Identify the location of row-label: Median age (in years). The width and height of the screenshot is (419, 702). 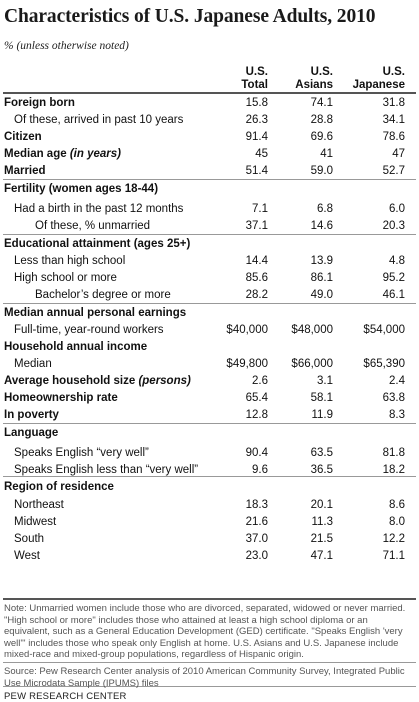
(62, 154).